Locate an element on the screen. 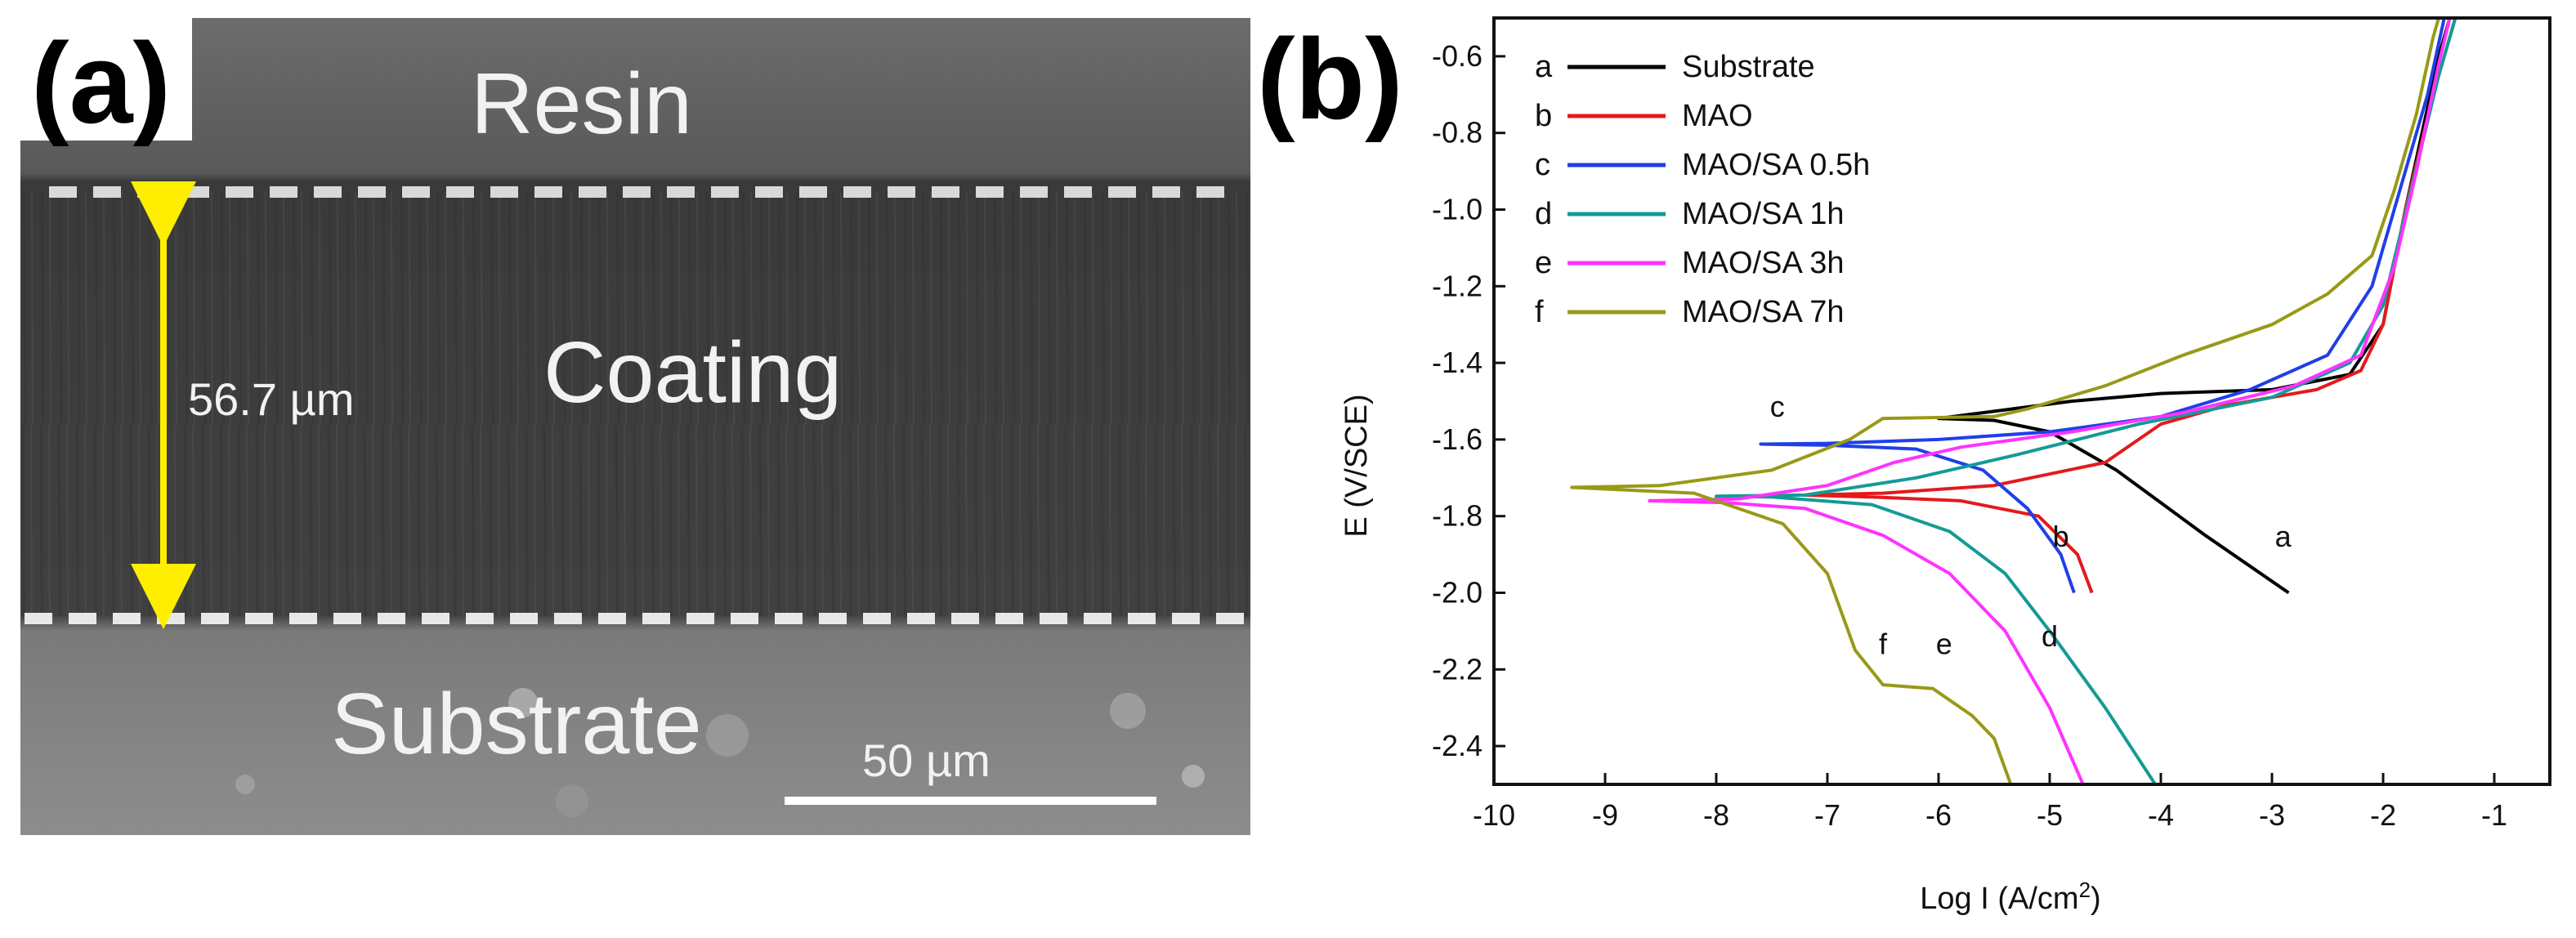  y-tick-label: -0.6 is located at coordinates (1457, 56).